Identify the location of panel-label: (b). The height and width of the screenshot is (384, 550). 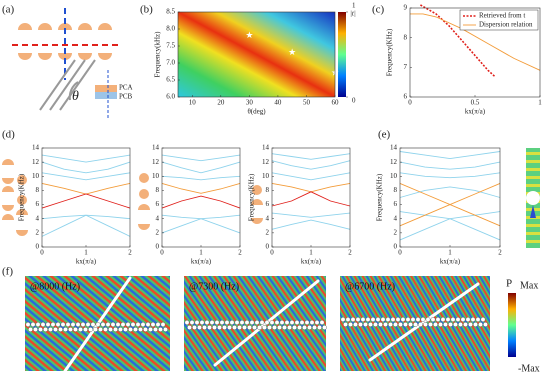
(146, 10).